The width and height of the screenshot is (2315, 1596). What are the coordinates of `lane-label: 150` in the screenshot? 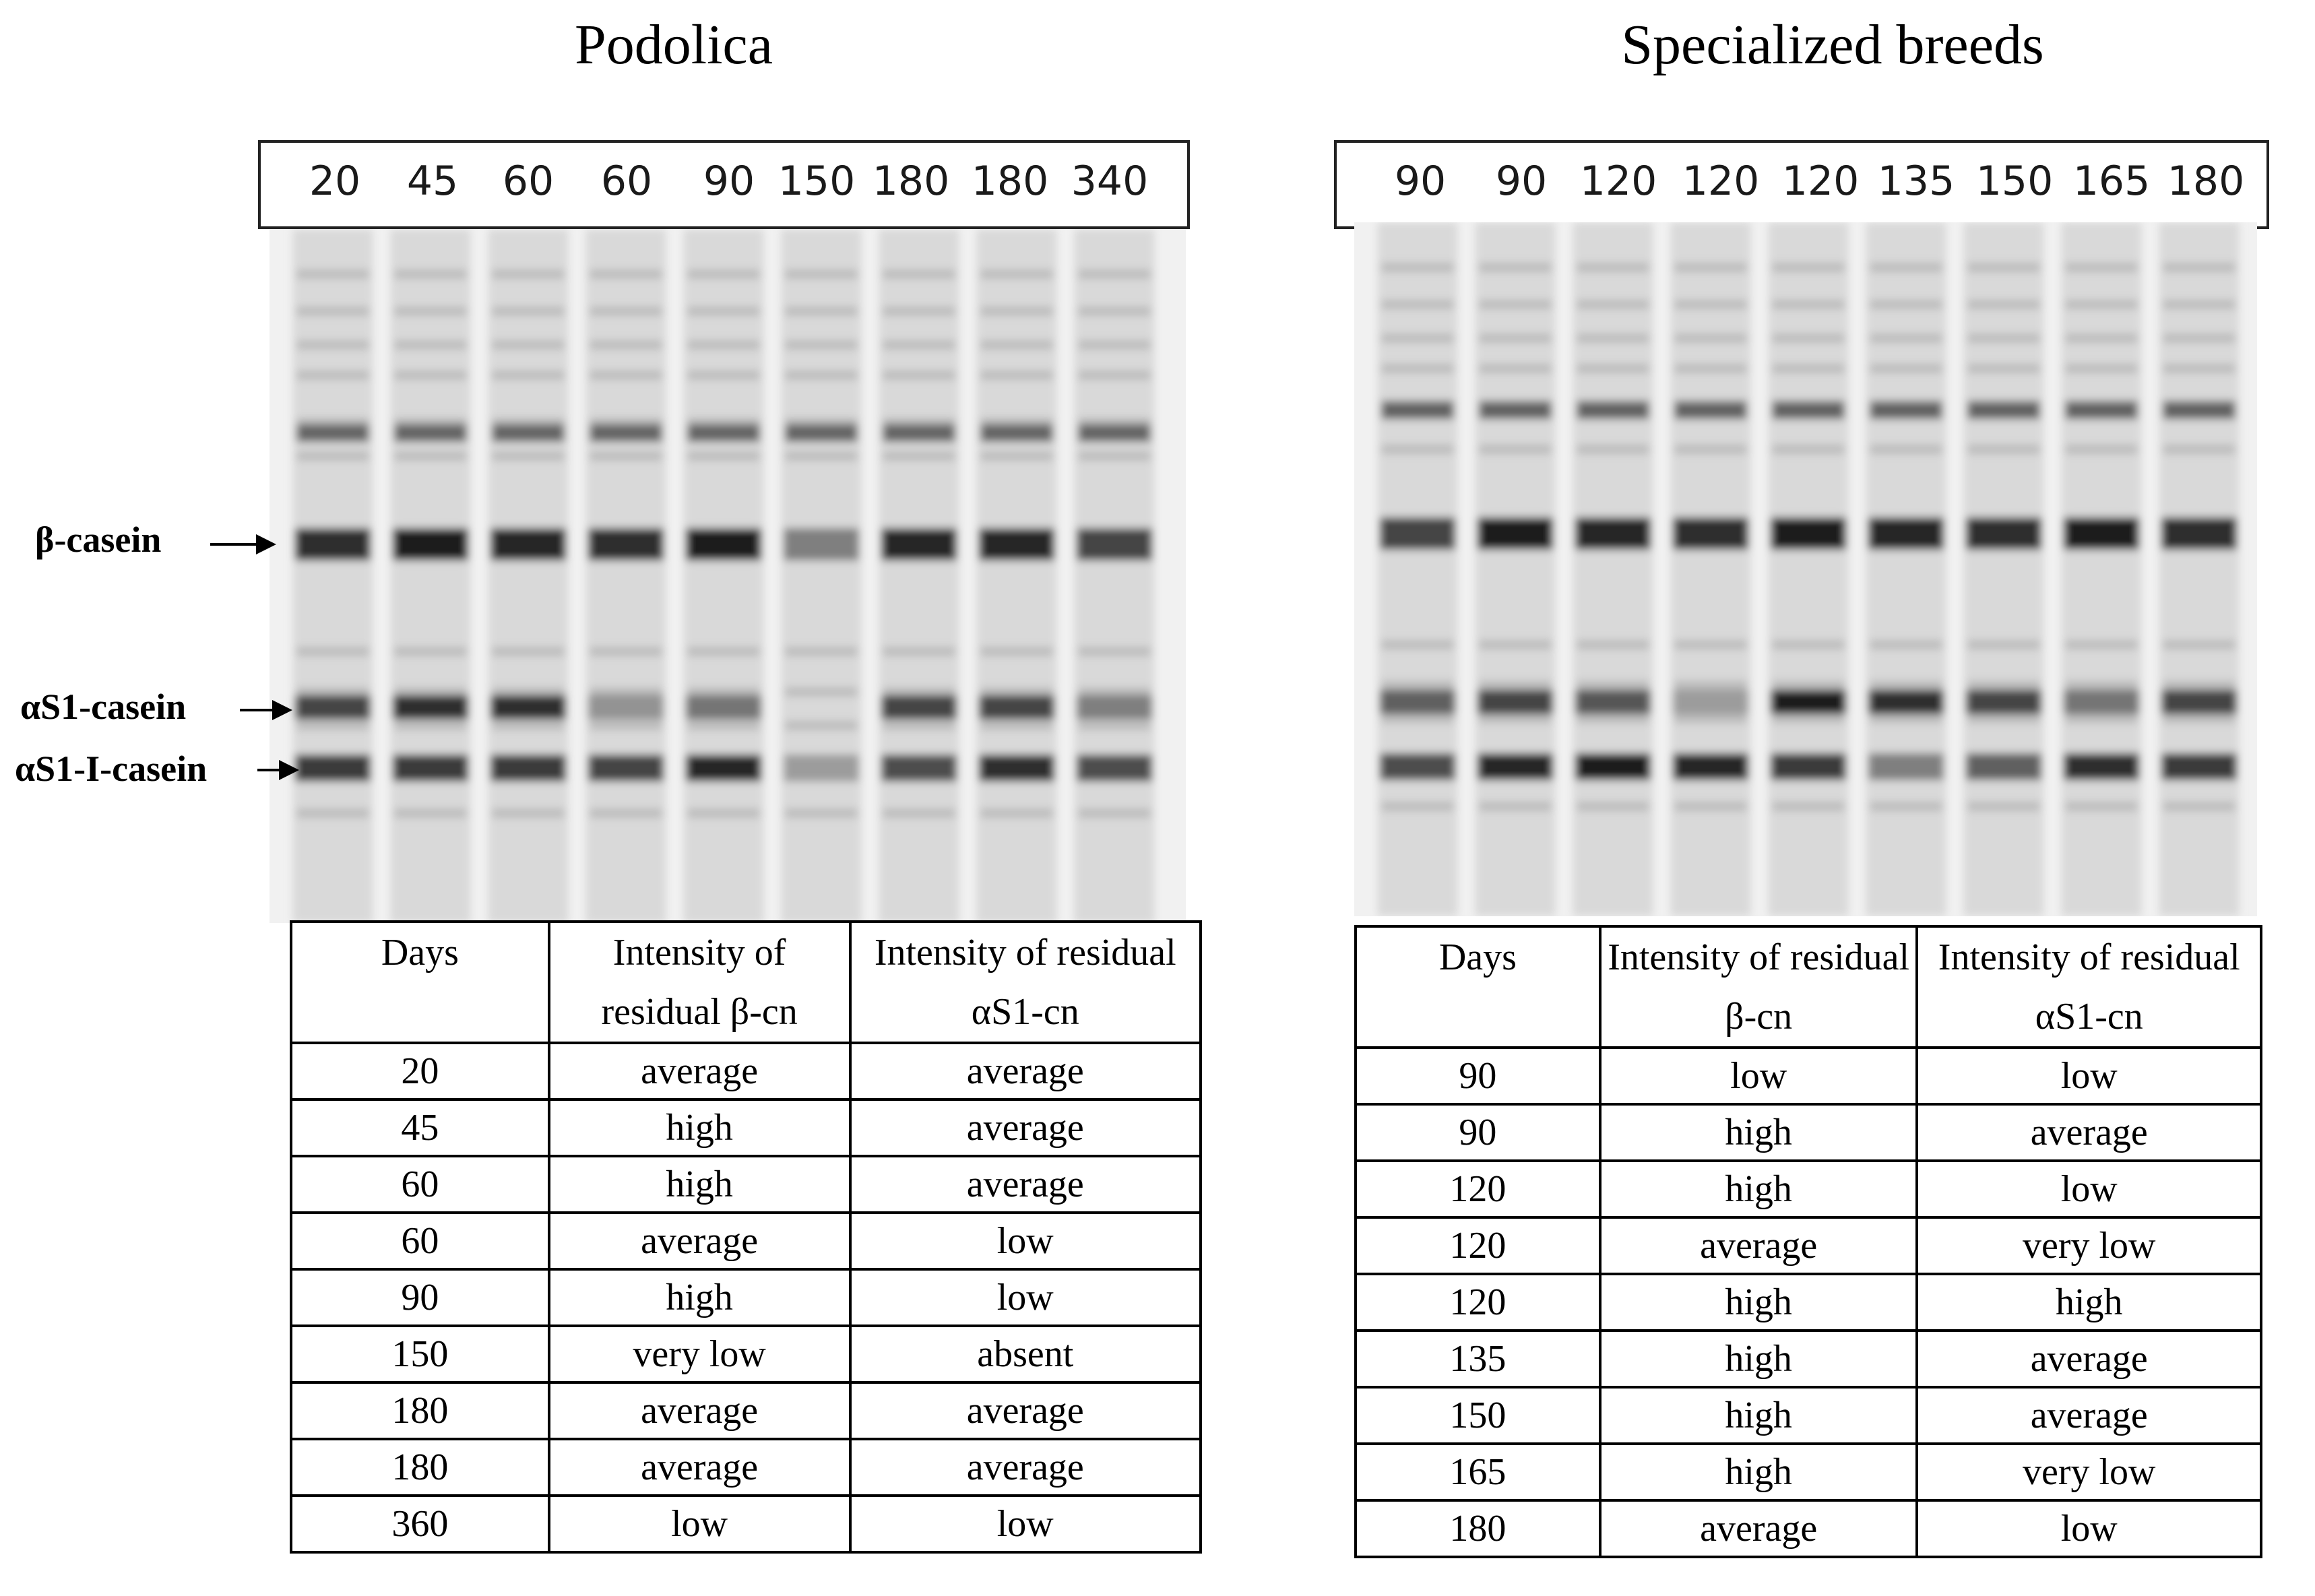 It's located at (2014, 181).